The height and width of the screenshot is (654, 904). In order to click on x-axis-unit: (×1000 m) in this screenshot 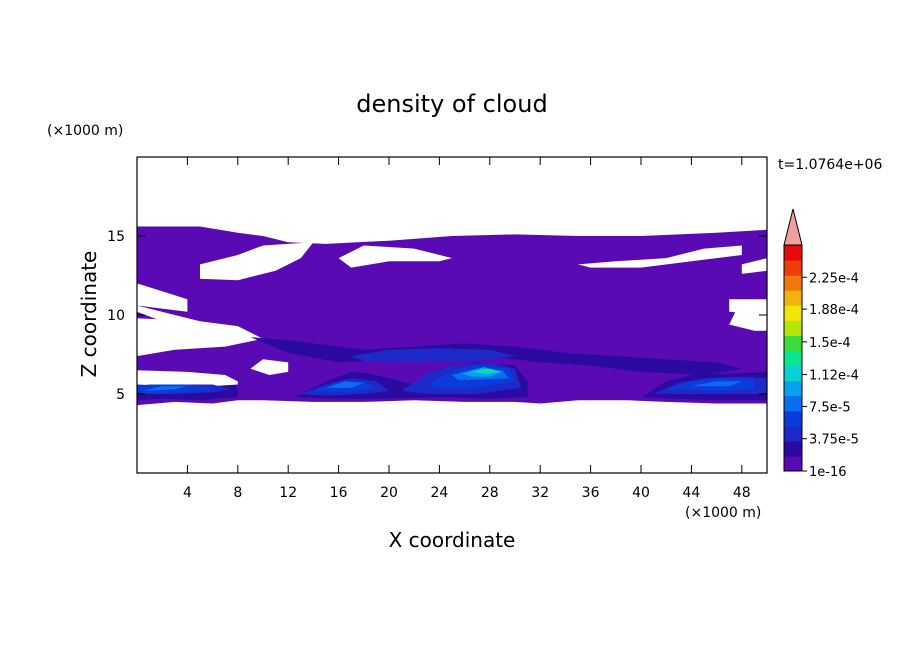, I will do `click(723, 513)`.